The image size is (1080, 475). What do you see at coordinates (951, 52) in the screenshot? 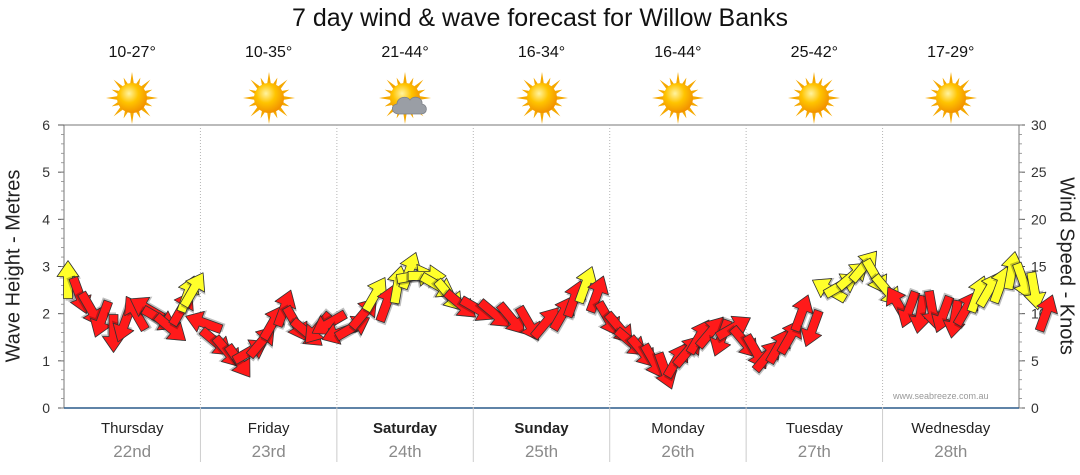
I see `day-temperature-range: 17-29°` at bounding box center [951, 52].